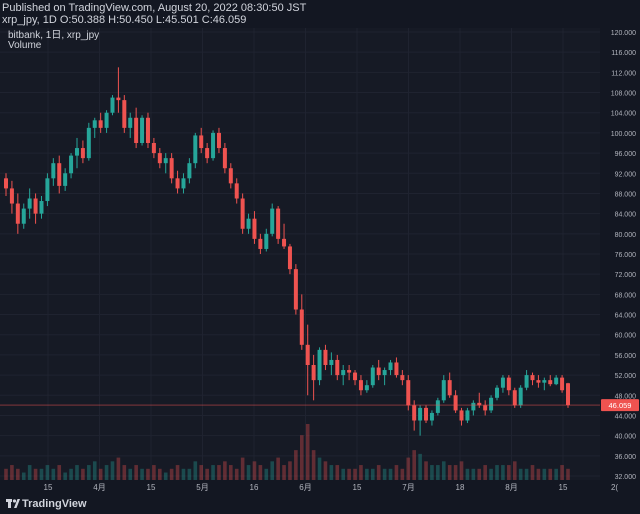 This screenshot has height=514, width=640. I want to click on time-axis-svg: 15 4月 15 5月 16 6月 15 7月 18 8月 15 2(, so click(331, 487).